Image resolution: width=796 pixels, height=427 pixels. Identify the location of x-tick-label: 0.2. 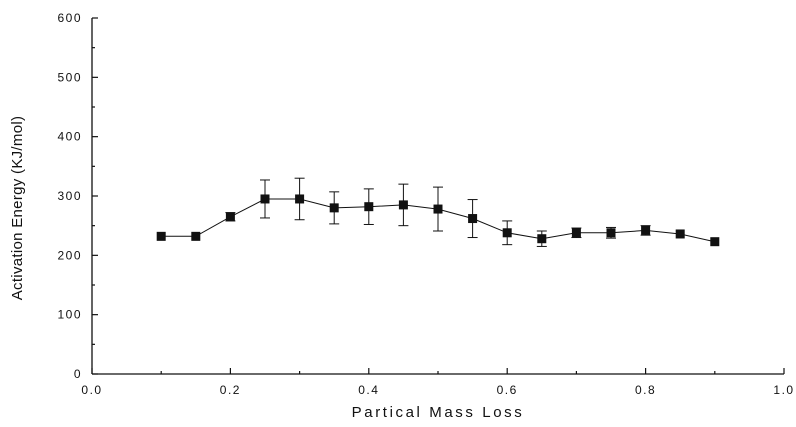
(230, 390).